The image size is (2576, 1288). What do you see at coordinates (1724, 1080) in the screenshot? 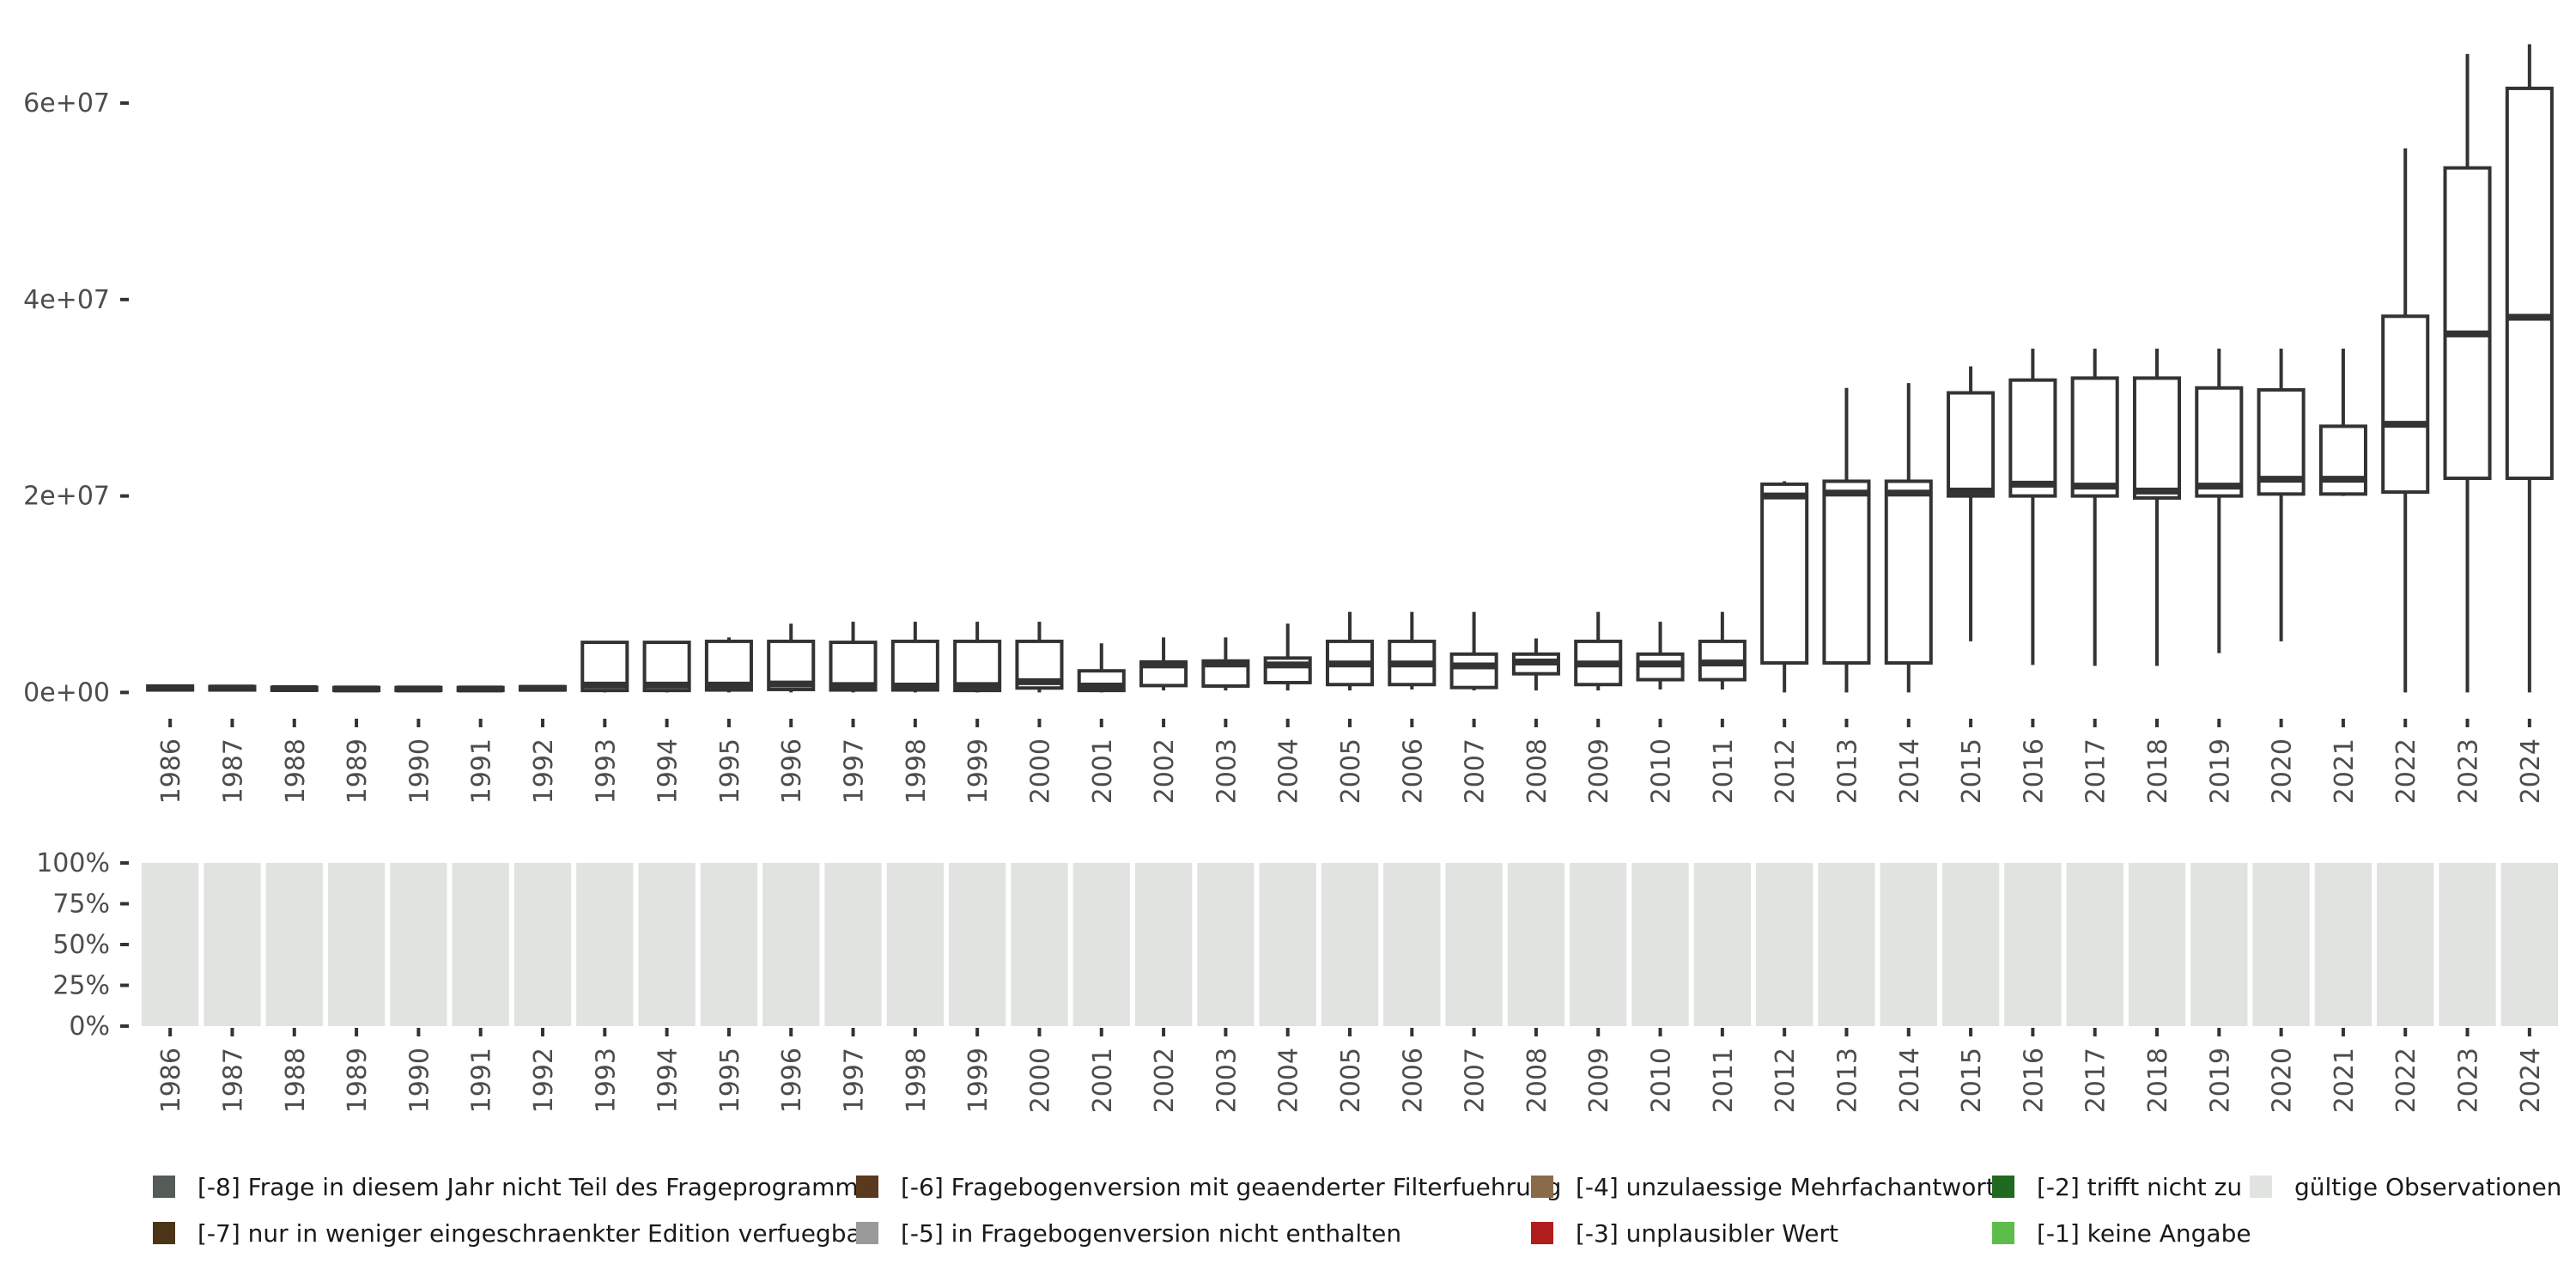
I see `x-tick-label: 2011` at bounding box center [1724, 1080].